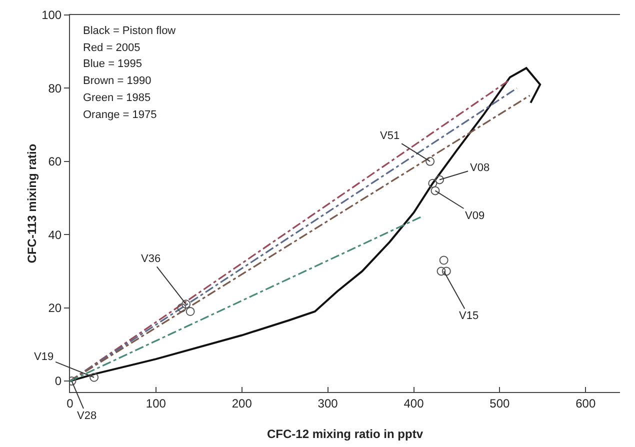 The image size is (635, 447). What do you see at coordinates (156, 403) in the screenshot?
I see `x-tick-label: 100` at bounding box center [156, 403].